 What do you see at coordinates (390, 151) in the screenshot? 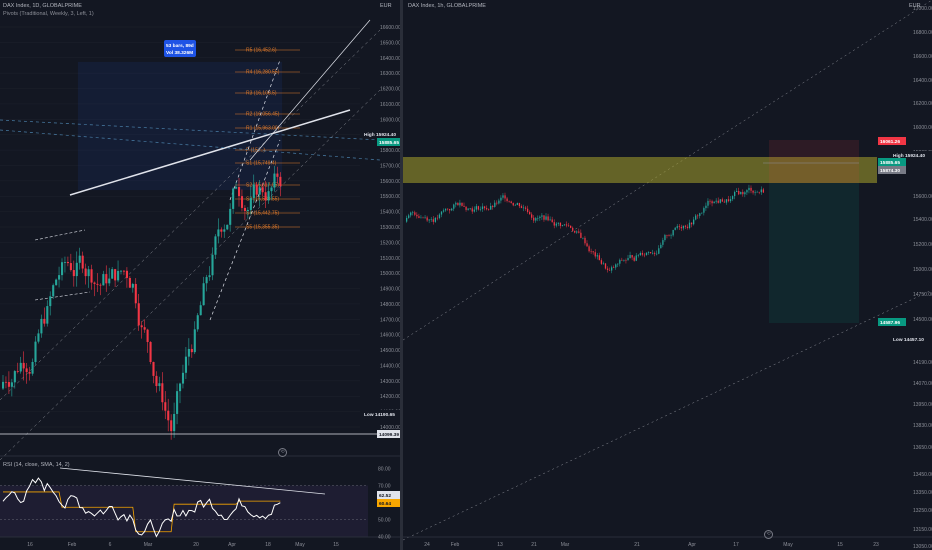
I see `price-axis-label: 15800.00` at bounding box center [390, 151].